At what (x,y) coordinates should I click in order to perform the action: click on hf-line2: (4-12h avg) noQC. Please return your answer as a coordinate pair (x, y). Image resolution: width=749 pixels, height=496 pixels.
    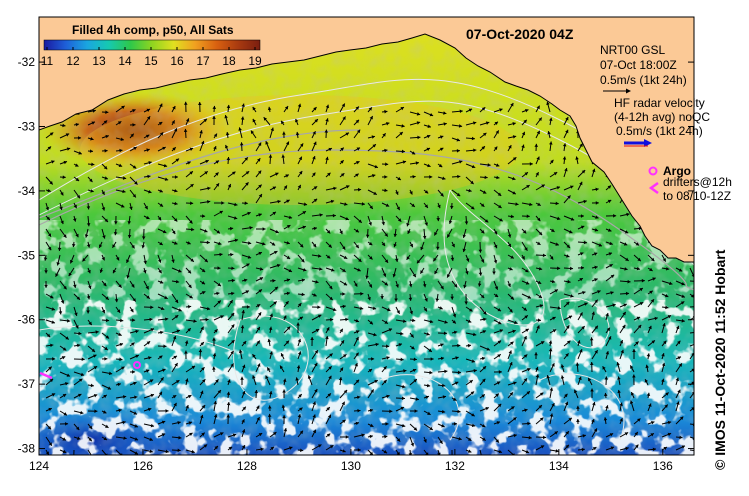
    Looking at the image, I should click on (662, 117).